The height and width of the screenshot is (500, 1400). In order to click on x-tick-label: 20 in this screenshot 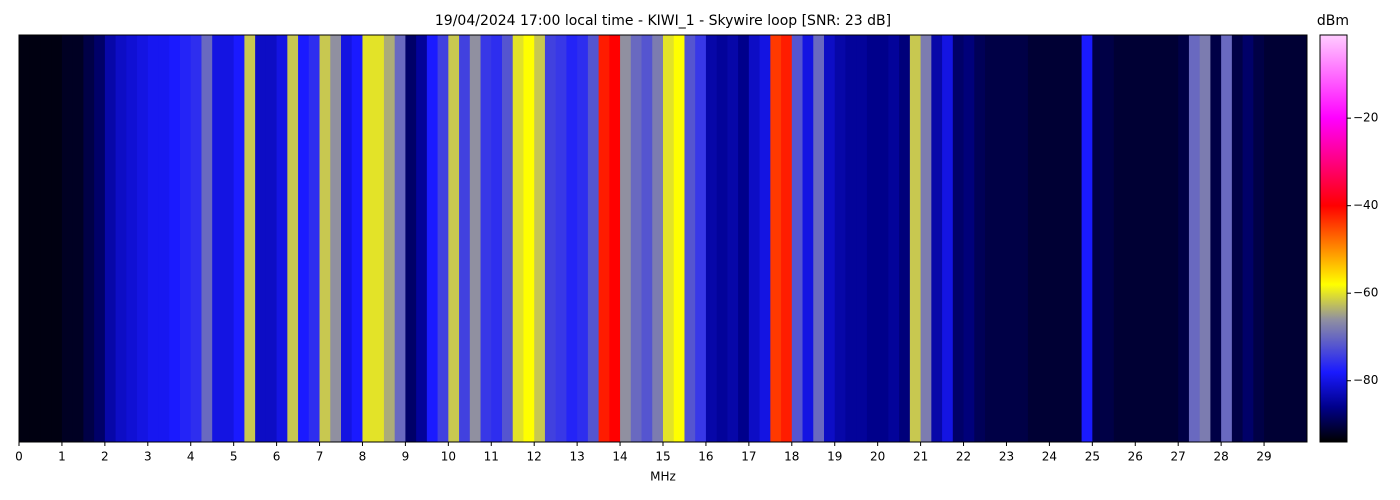, I will do `click(877, 457)`.